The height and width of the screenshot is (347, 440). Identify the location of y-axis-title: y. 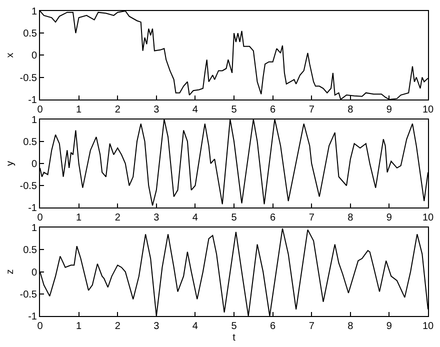
(10, 163).